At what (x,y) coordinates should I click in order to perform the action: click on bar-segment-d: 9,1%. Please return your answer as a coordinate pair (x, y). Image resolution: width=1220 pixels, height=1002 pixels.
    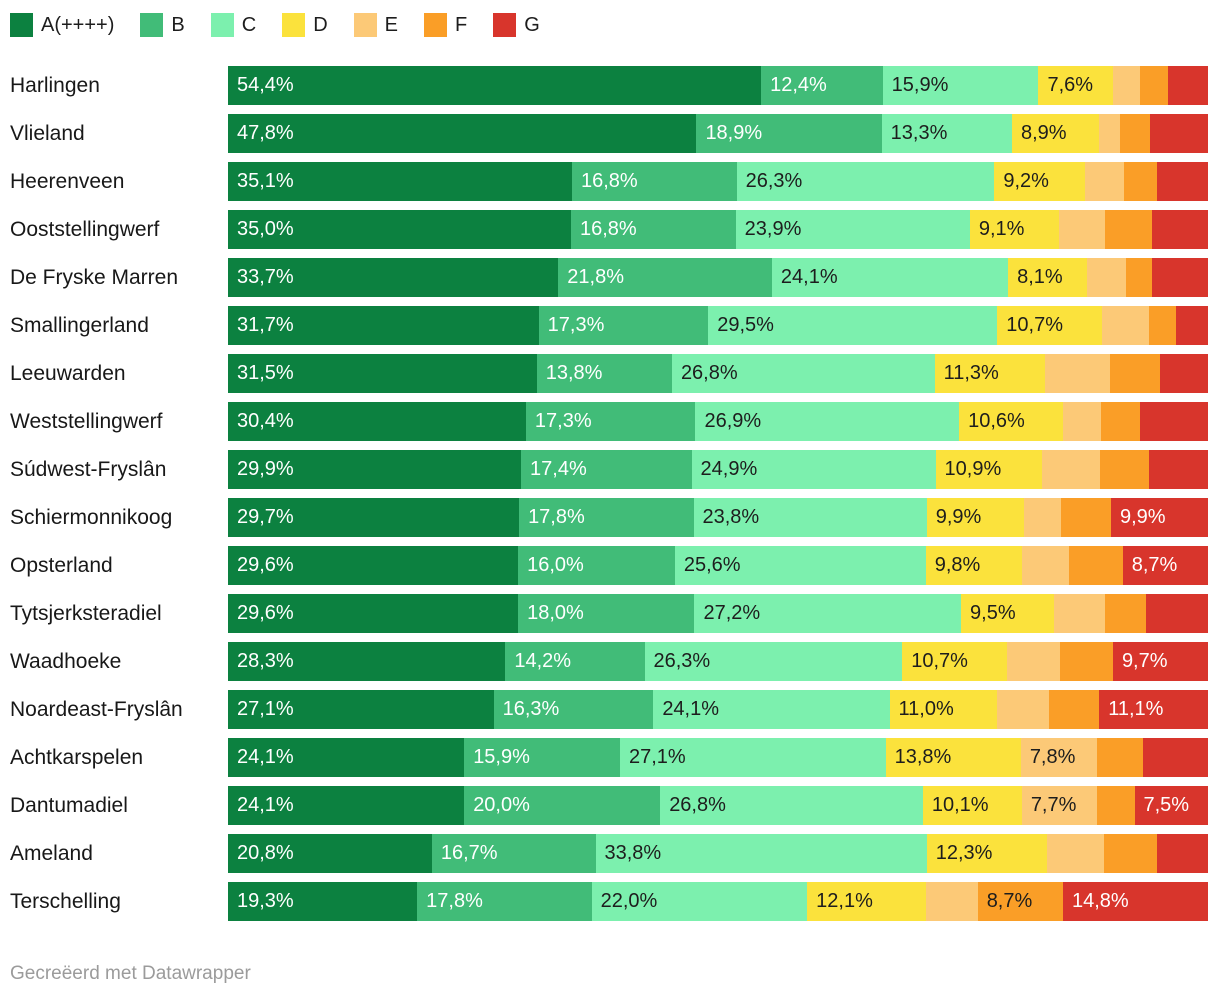
    Looking at the image, I should click on (1014, 229).